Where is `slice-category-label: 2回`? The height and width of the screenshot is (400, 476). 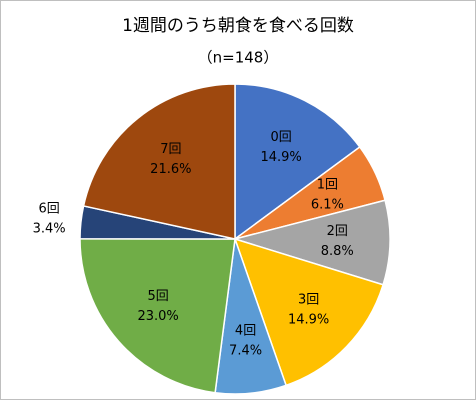 slice-category-label: 2回 is located at coordinates (337, 231).